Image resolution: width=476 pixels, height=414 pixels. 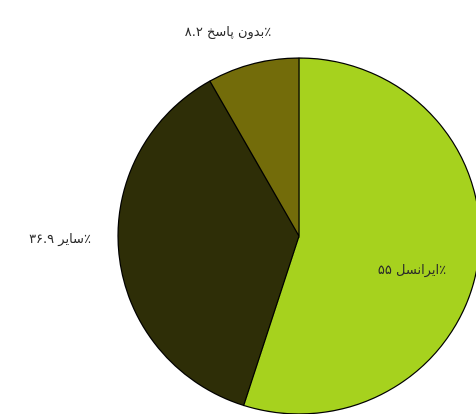 I want to click on slice-label-no-answer: بدون پاسخ ۸.۲٪, so click(x=228, y=32).